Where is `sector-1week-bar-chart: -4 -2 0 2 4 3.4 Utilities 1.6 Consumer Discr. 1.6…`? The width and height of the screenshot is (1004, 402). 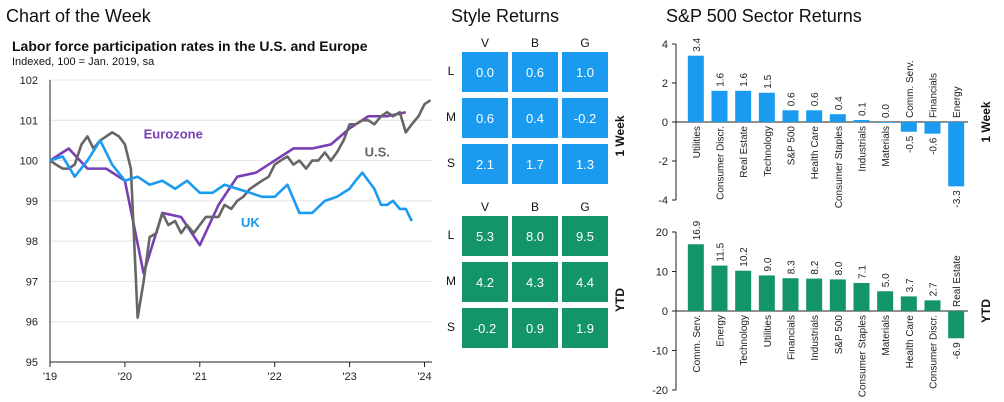 sector-1week-bar-chart: -4 -2 0 2 4 3.4 Utilities 1.6 Consumer Discr. 1.6… is located at coordinates (825, 122).